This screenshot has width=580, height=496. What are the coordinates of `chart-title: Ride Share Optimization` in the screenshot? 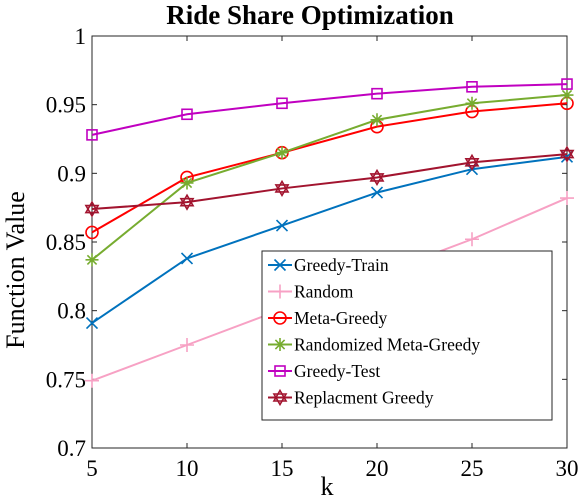 It's located at (310, 15).